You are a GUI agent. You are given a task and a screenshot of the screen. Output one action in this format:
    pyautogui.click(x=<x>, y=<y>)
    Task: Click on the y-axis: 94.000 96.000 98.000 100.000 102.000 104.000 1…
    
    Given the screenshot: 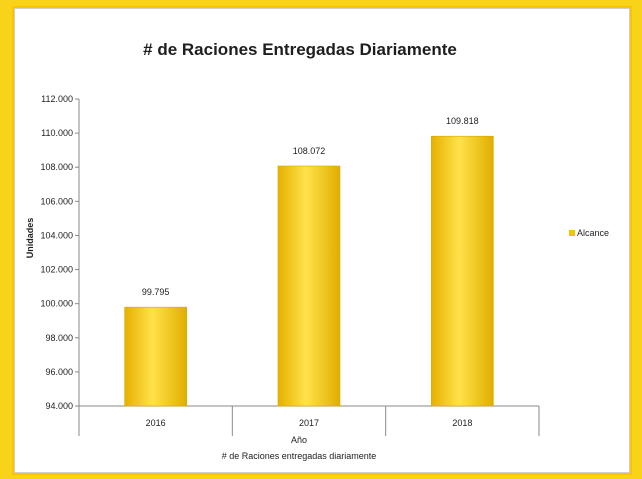 What is the action you would take?
    pyautogui.click(x=60, y=252)
    